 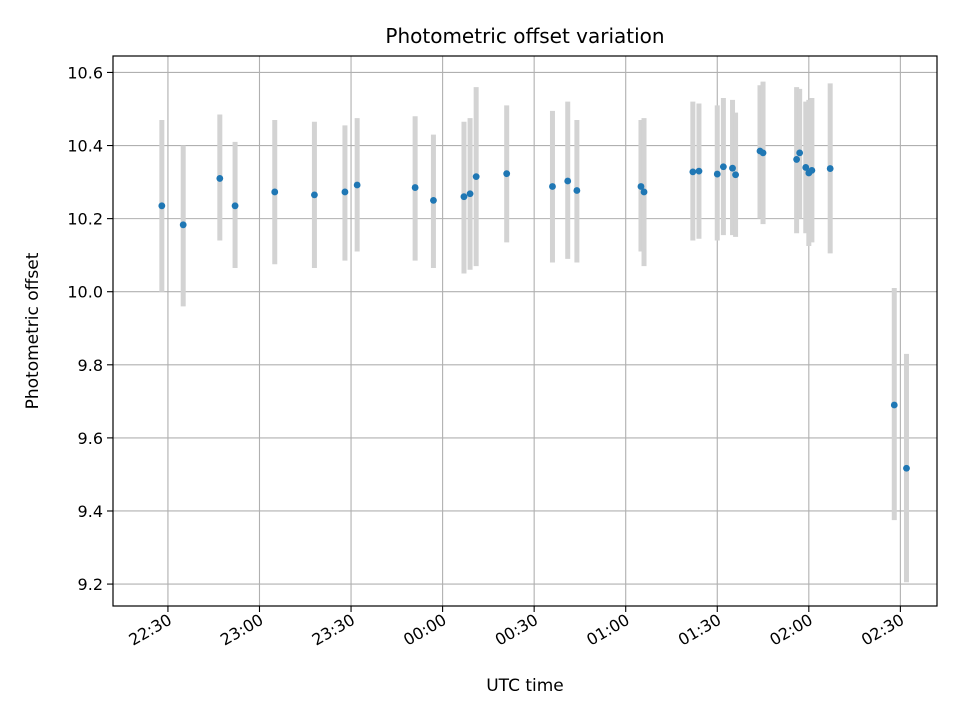 What do you see at coordinates (90, 511) in the screenshot?
I see `y-tick-label: 9.4` at bounding box center [90, 511].